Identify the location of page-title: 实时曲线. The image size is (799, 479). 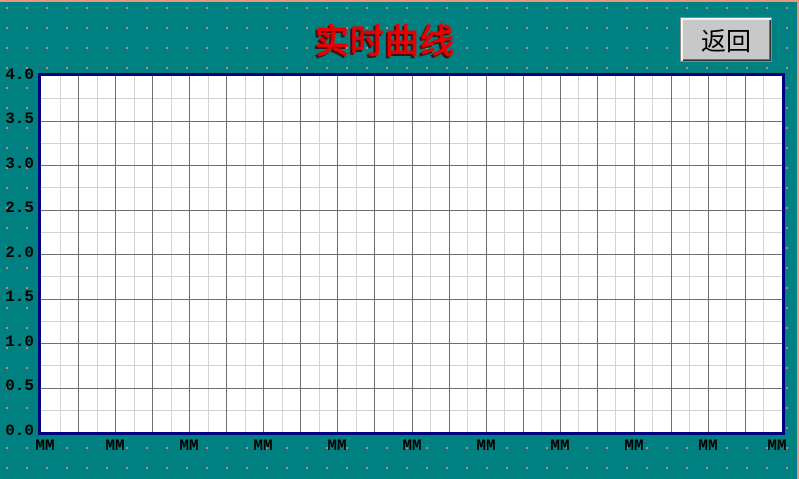
(385, 42).